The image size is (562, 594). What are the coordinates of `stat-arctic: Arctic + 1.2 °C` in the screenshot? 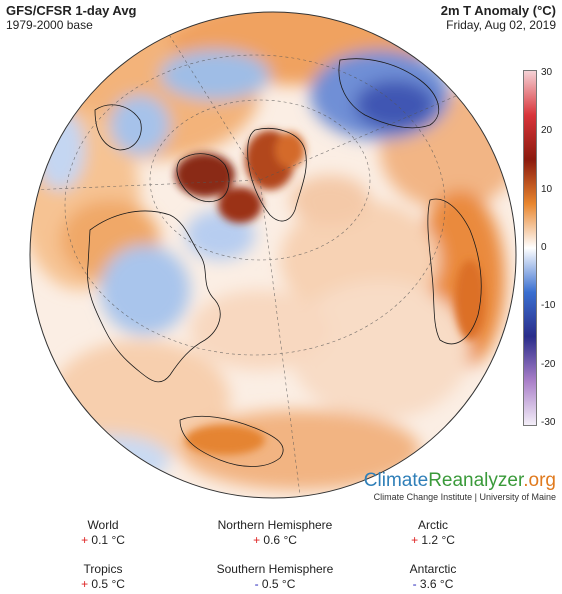 It's located at (433, 533).